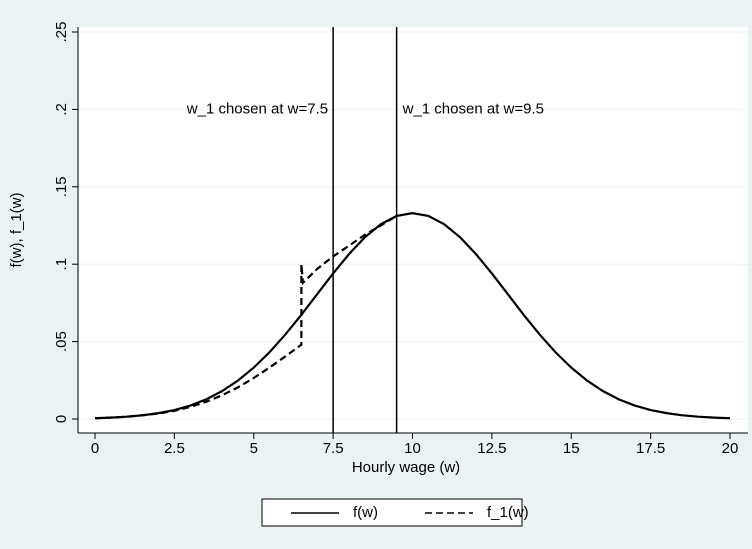  I want to click on legend-label: f(w), so click(365, 512).